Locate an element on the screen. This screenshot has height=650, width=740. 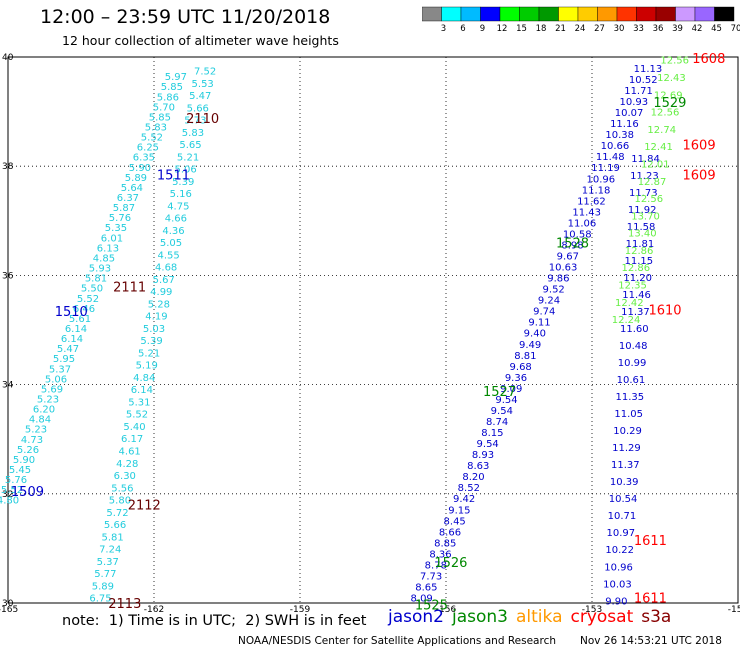
pass-time-label: 1610 is located at coordinates (664, 310).